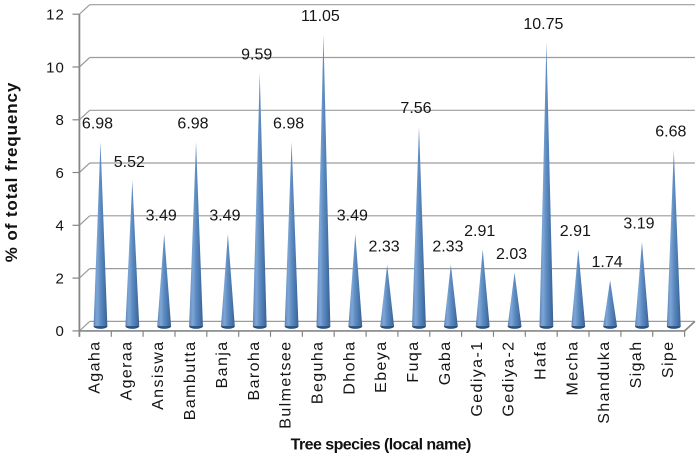 The image size is (700, 461). What do you see at coordinates (11, 172) in the screenshot?
I see `svg-text: % of total frequency` at bounding box center [11, 172].